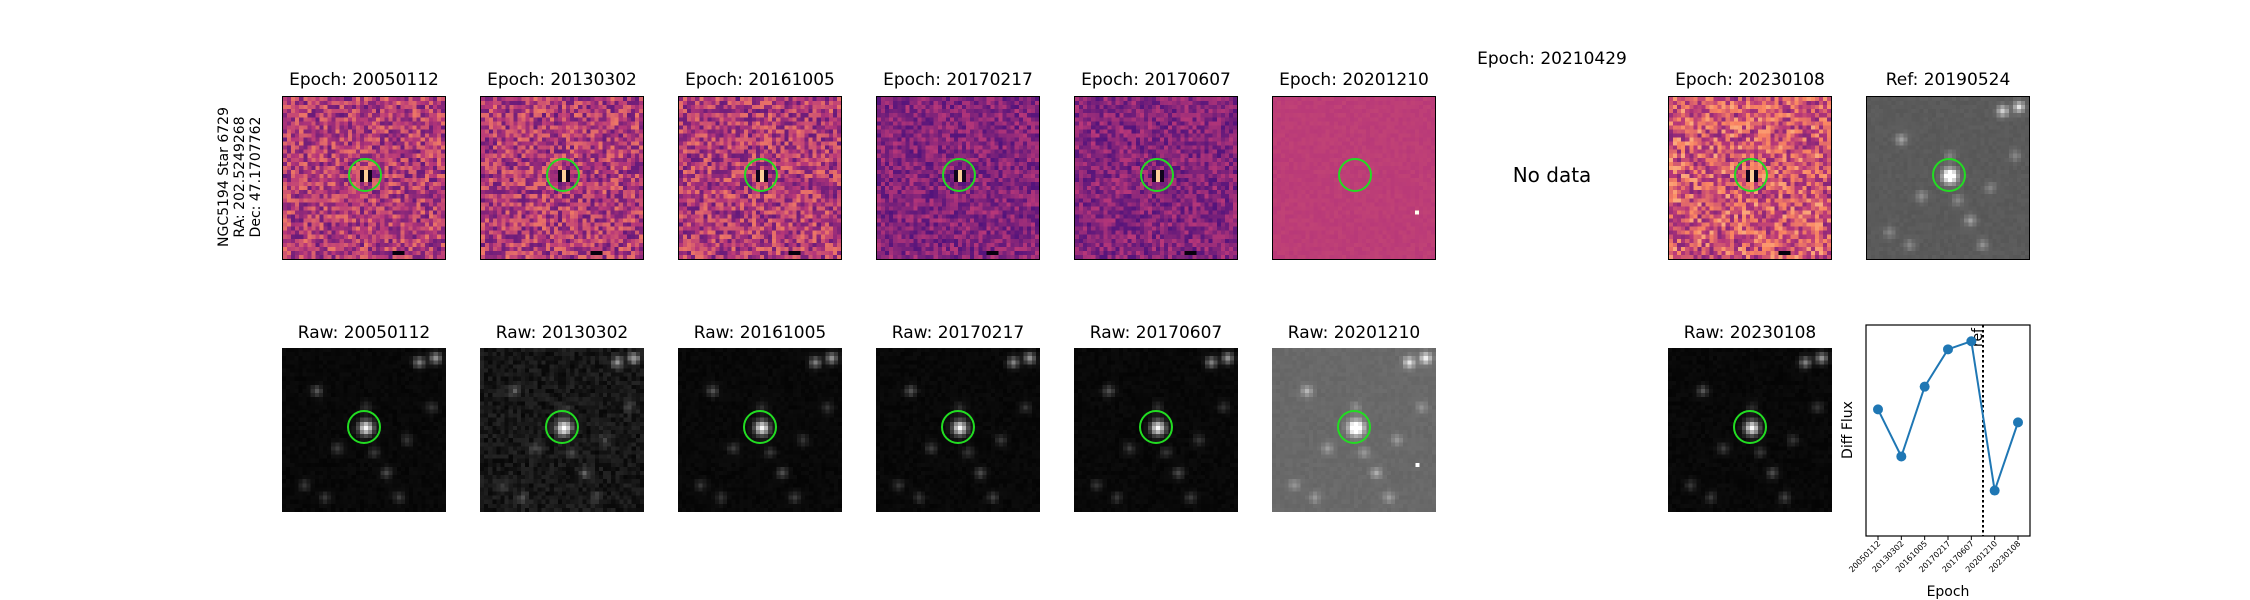 Image resolution: width=2250 pixels, height=600 pixels. I want to click on raw-title-1: Raw: 20050112, so click(364, 333).